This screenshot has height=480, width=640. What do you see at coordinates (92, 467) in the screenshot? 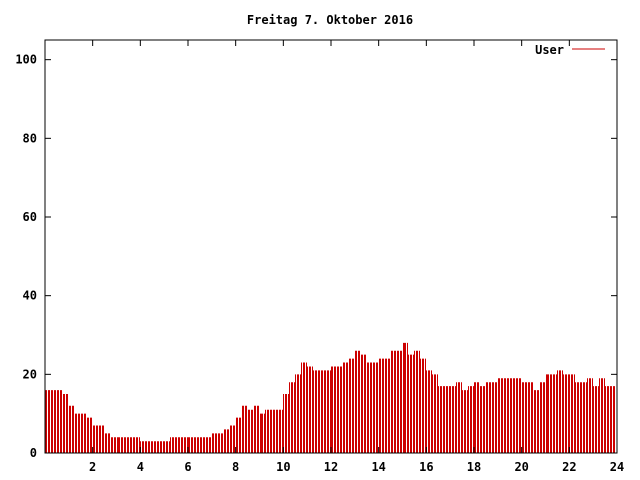
I see `x-tick-label: 2` at bounding box center [92, 467].